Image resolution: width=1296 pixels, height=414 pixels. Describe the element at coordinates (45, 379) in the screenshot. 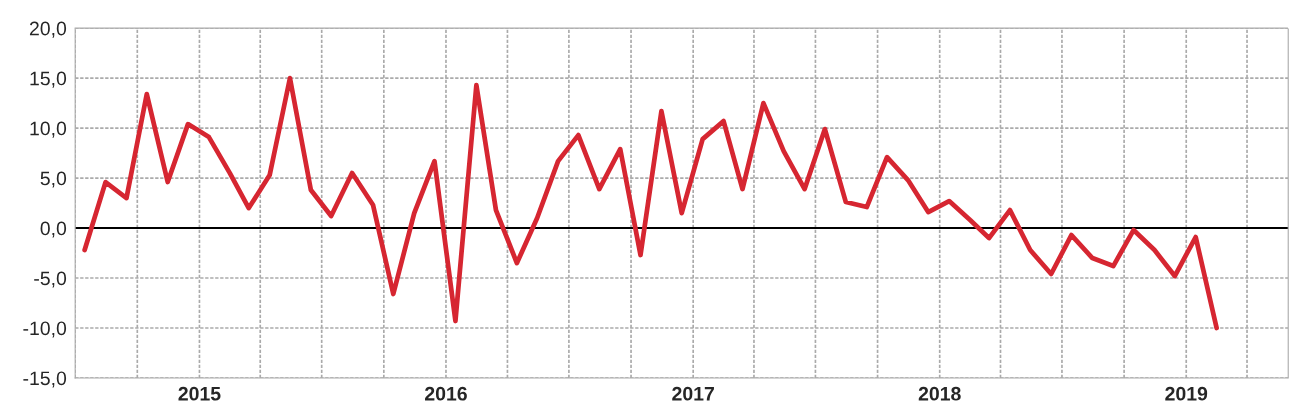

I see `y-tick-label: -15,0` at that location.